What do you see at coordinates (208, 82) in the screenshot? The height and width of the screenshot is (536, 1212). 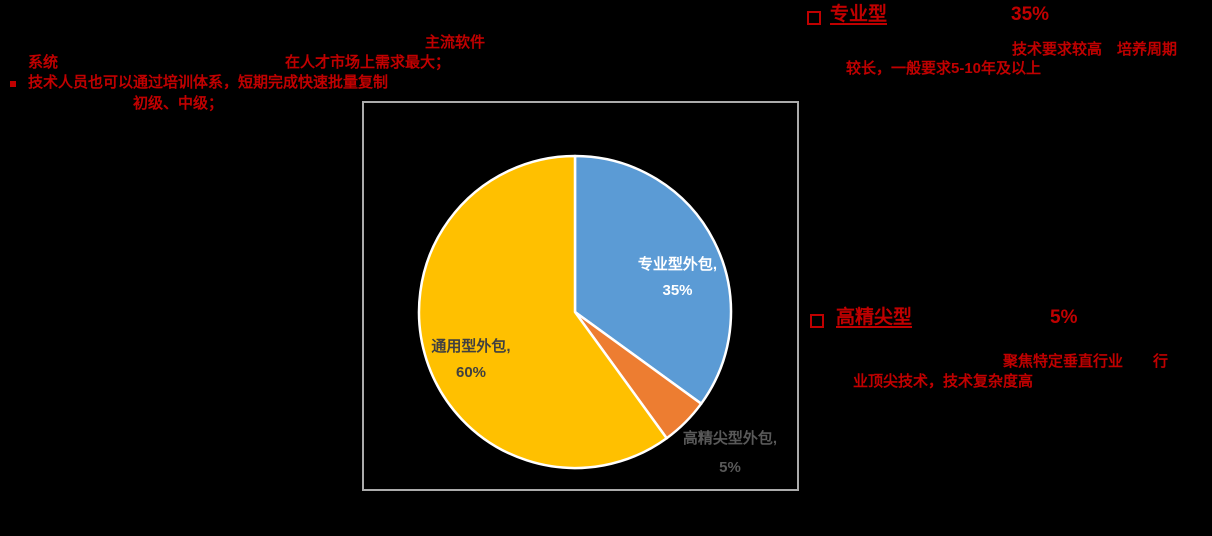 I see `annotation-training: 技术人员也可以通过培训体系，短期完成快速批量复制` at bounding box center [208, 82].